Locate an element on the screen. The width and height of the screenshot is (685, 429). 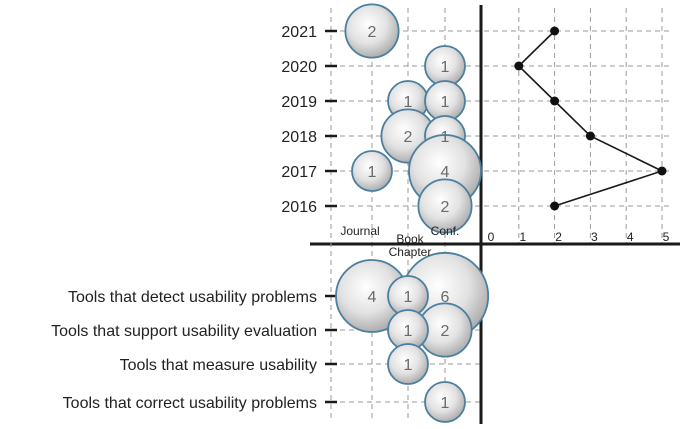
year-label: 2016 is located at coordinates (299, 207).